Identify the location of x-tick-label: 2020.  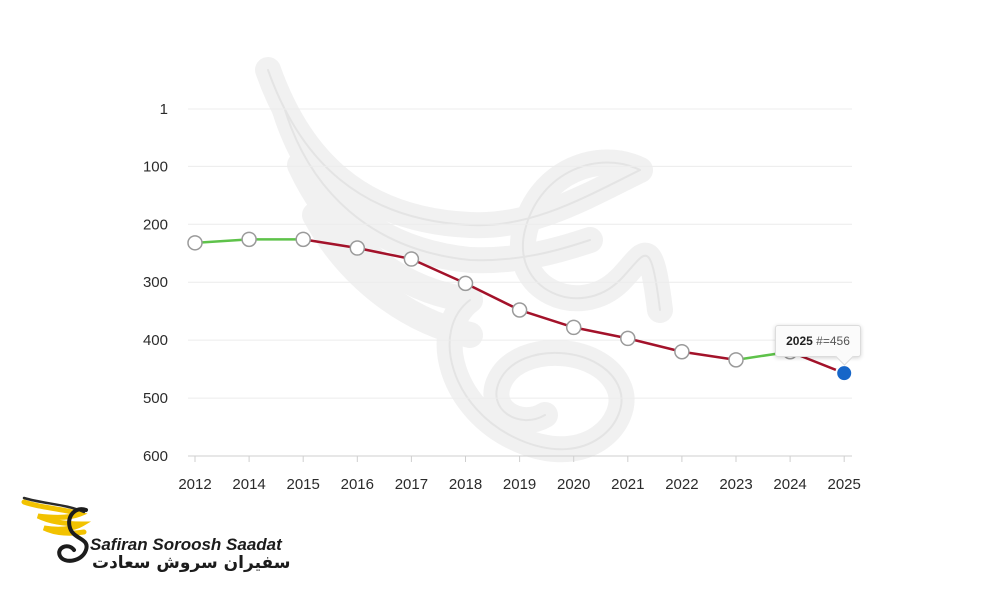
(573, 484).